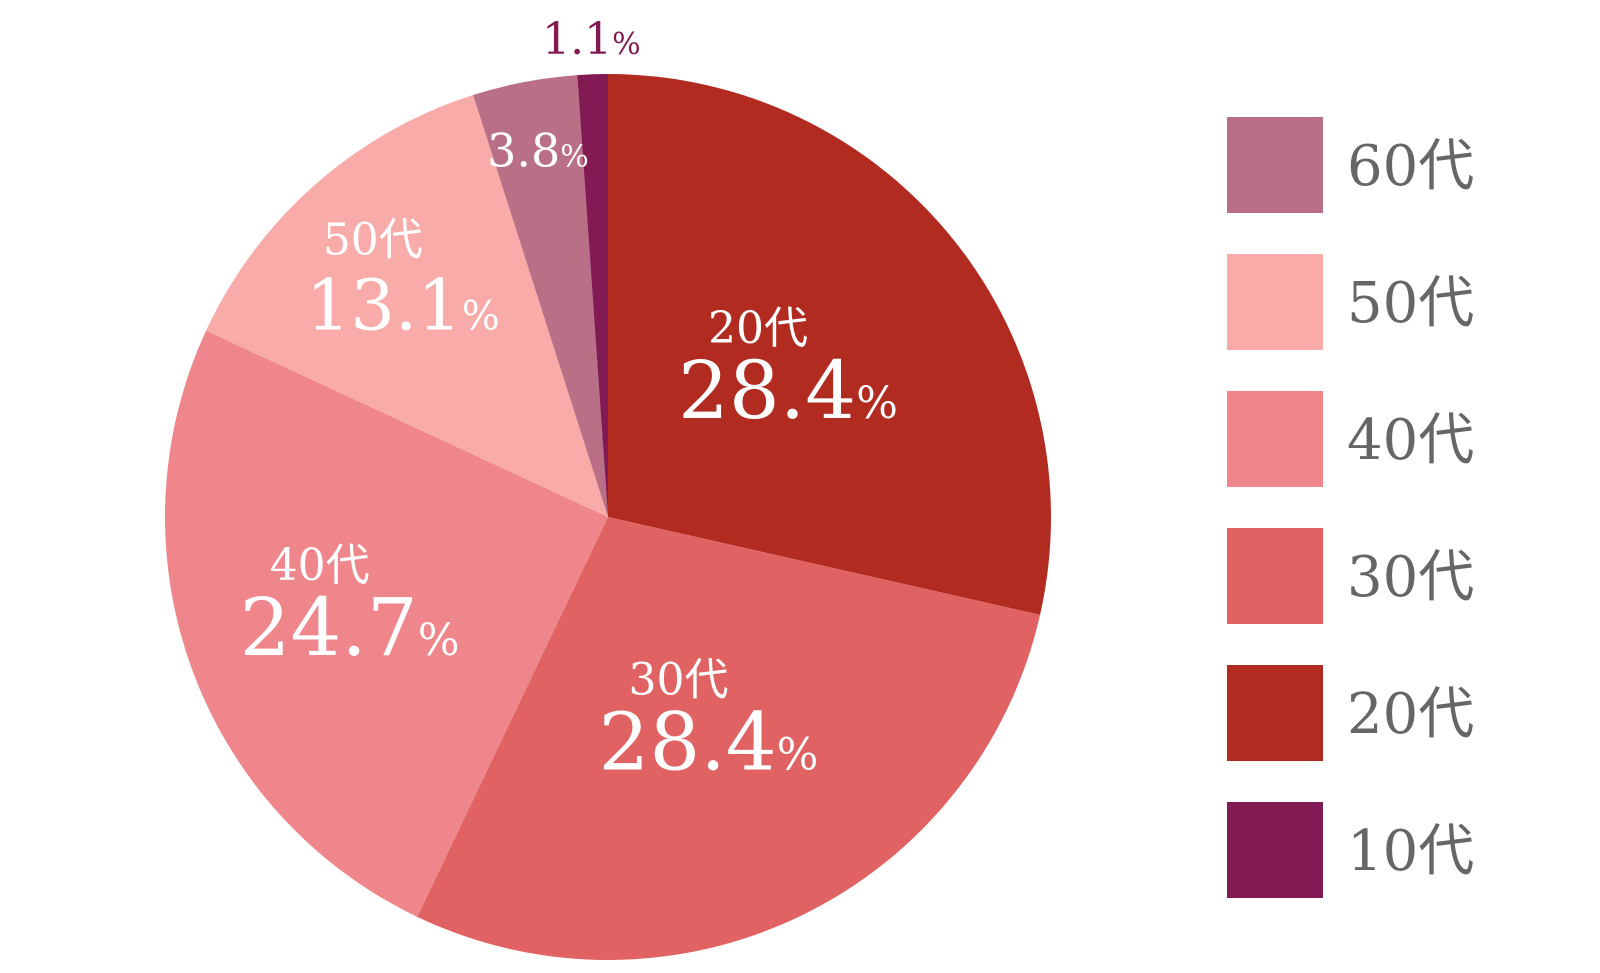 This screenshot has height=973, width=1600. I want to click on slice-percent-label: 3.8%, so click(538, 151).